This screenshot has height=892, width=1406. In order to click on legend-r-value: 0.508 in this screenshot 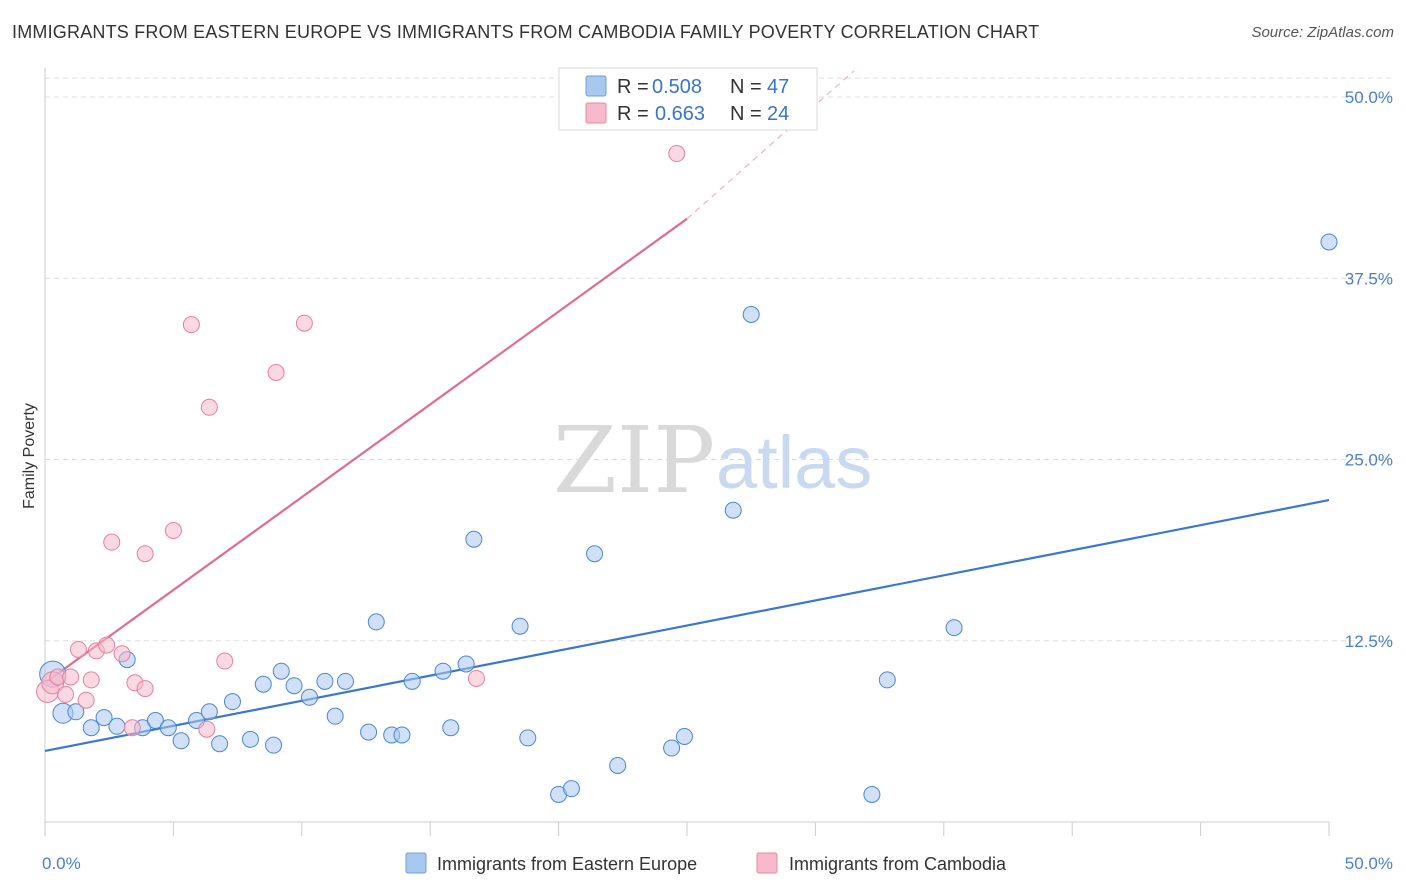, I will do `click(677, 87)`.